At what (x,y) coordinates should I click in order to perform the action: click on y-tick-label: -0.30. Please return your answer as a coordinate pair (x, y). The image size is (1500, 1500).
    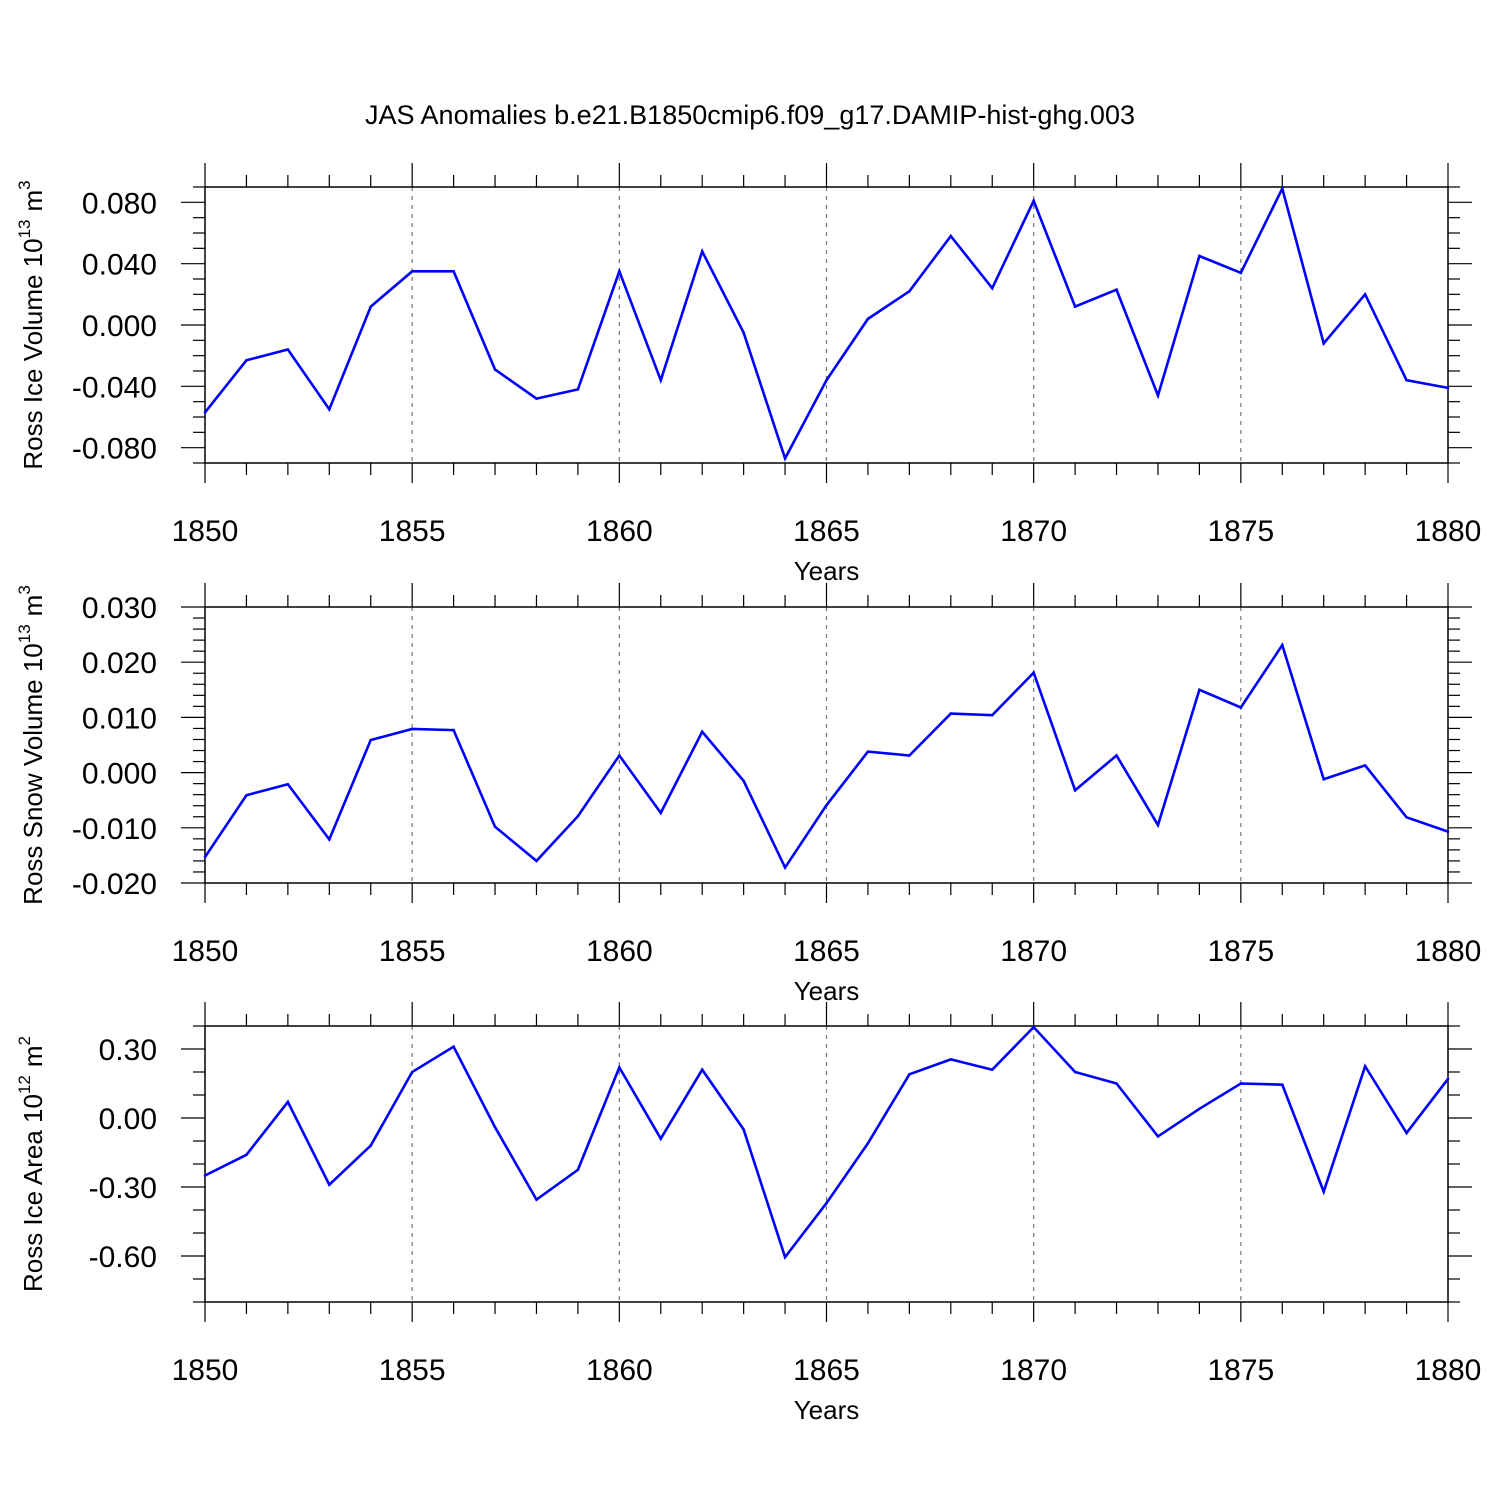
    Looking at the image, I should click on (123, 1188).